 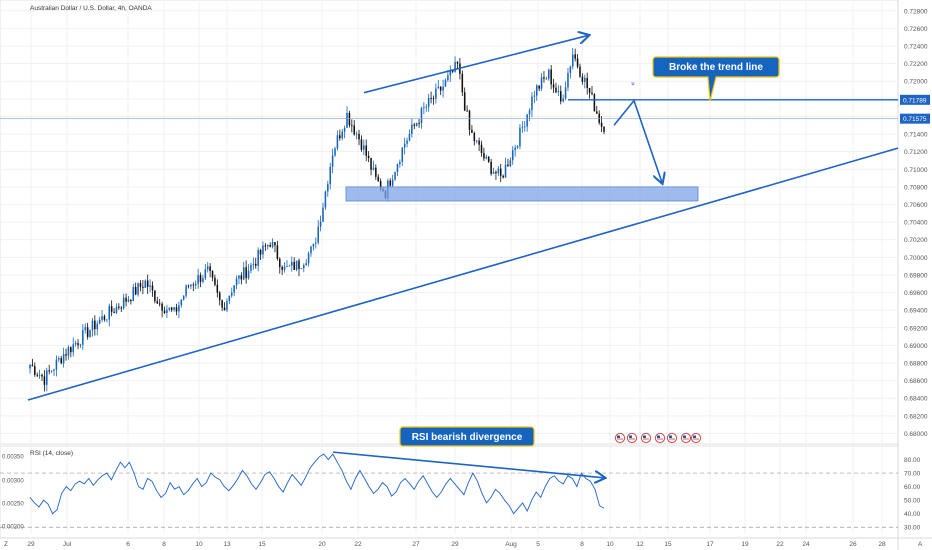 I want to click on x-tick-label: 20, so click(x=322, y=544).